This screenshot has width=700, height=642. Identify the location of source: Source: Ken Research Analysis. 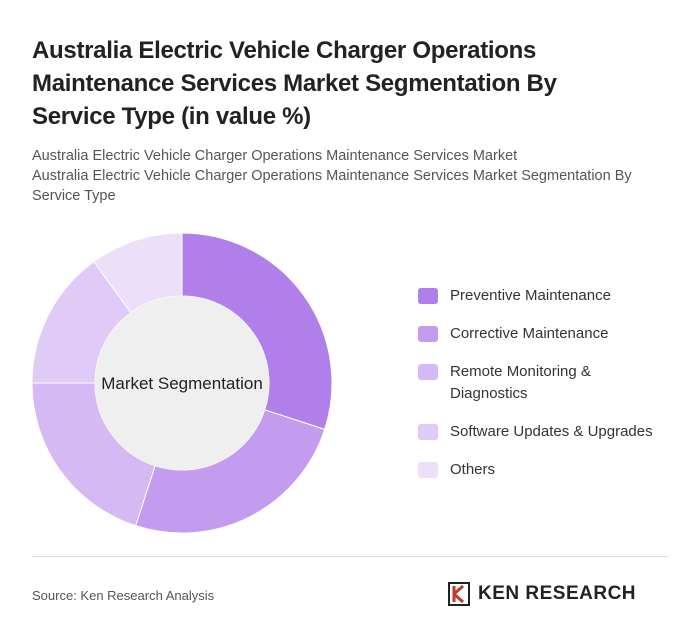
(123, 595).